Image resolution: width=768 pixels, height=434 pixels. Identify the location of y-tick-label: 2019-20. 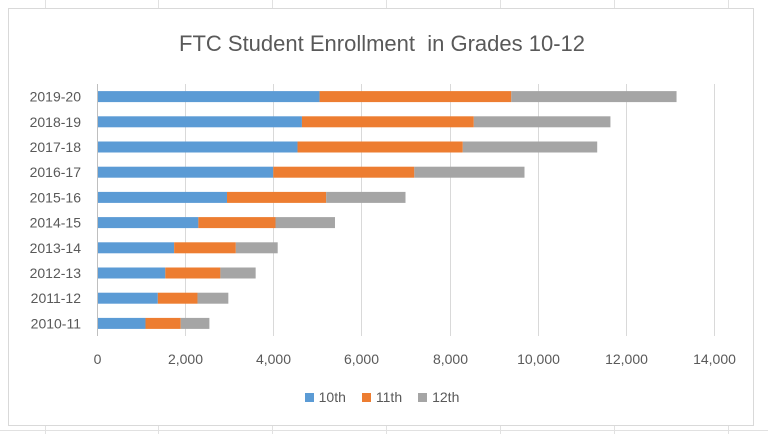
(56, 97).